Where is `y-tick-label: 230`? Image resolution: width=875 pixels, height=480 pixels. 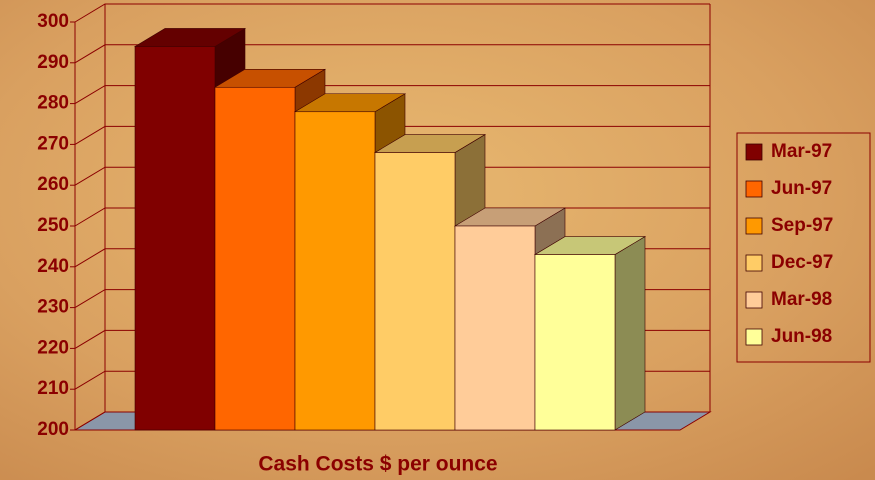 y-tick-label: 230 is located at coordinates (53, 307).